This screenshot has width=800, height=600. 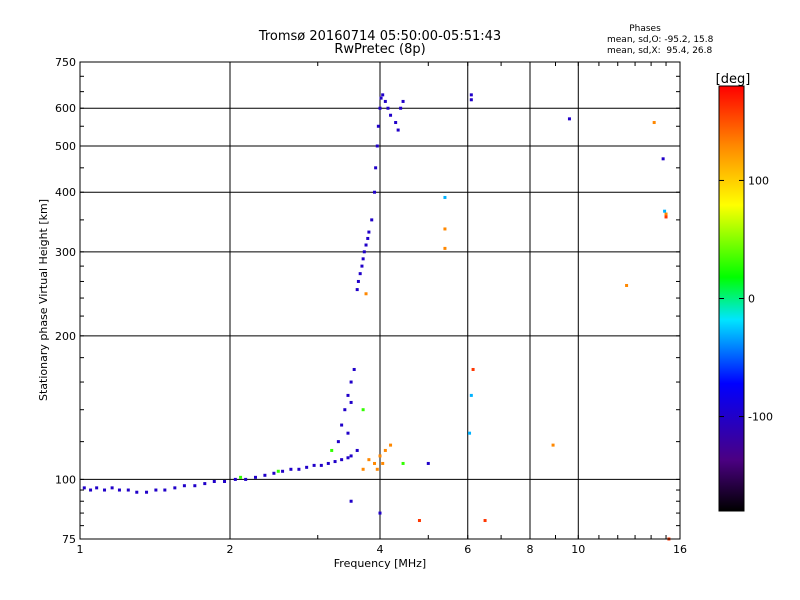 I want to click on y-tick-label: 200, so click(x=65, y=336).